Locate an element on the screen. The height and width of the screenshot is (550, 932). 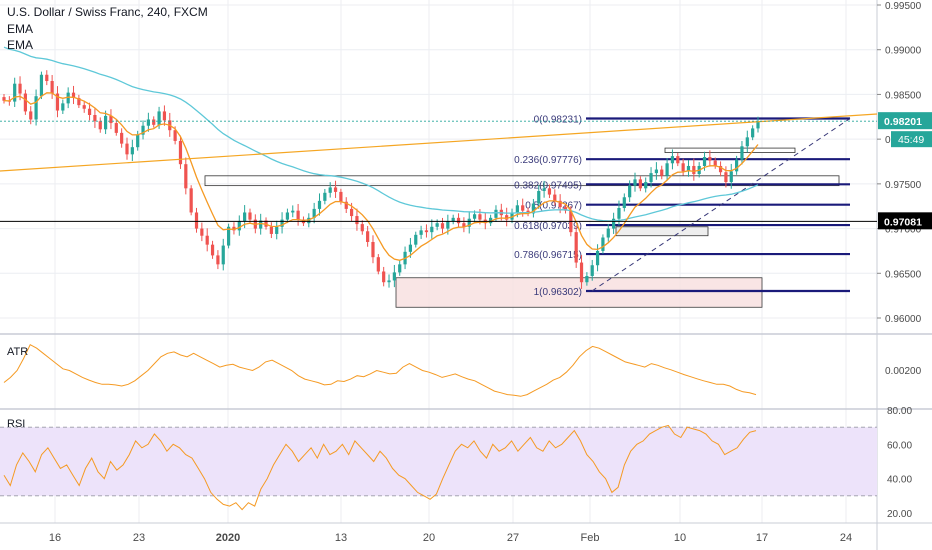
crosshair-price-text: 0.97081 is located at coordinates (903, 222).